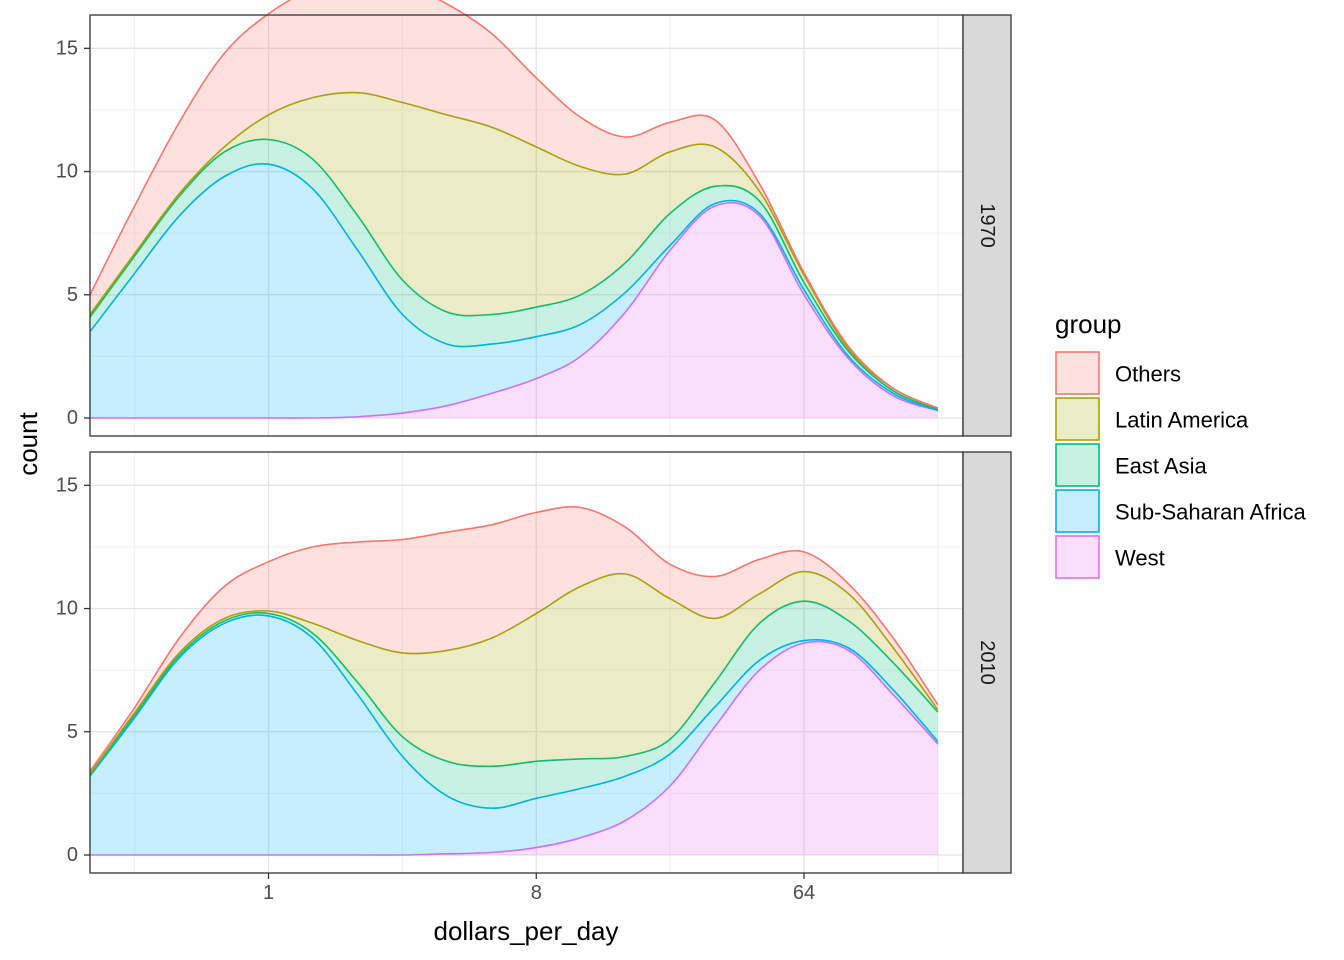  Describe the element at coordinates (268, 893) in the screenshot. I see `x-tick-label: 1` at that location.